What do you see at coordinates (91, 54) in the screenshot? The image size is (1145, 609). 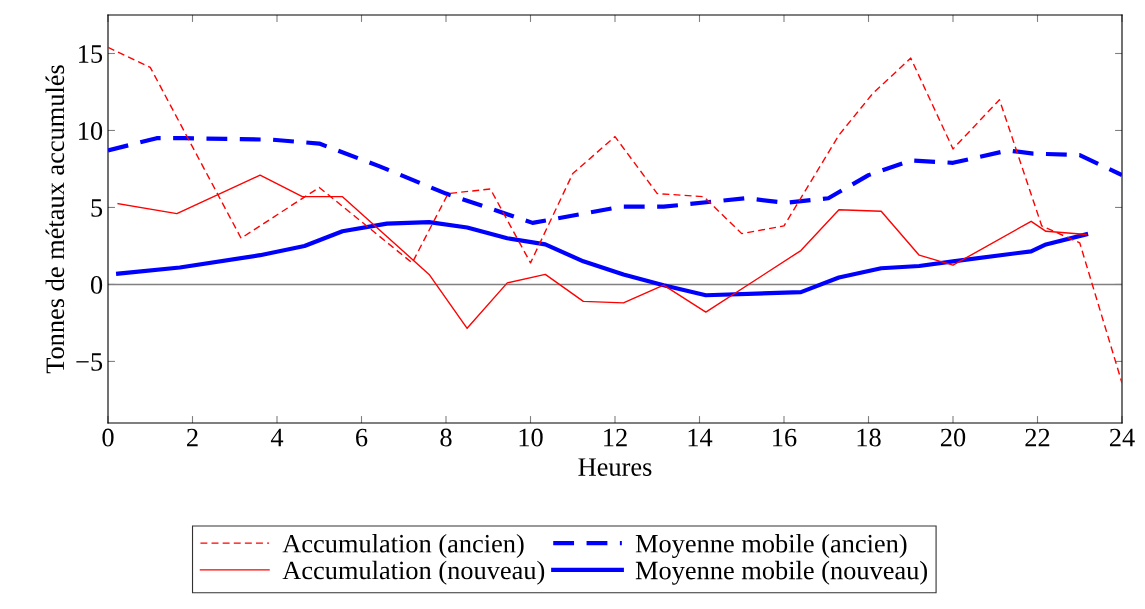 I see `y-tick-label: 15` at bounding box center [91, 54].